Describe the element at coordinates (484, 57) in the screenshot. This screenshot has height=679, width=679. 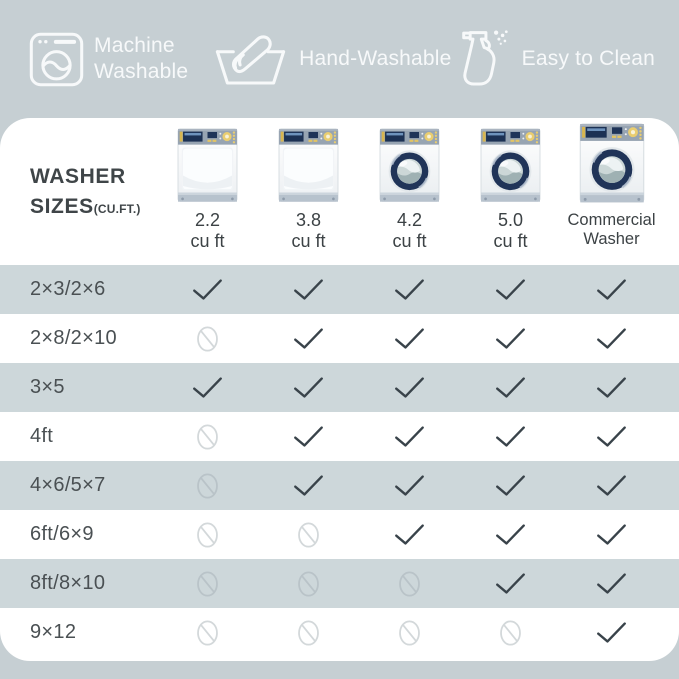
I see `spray-bottle-icon` at that location.